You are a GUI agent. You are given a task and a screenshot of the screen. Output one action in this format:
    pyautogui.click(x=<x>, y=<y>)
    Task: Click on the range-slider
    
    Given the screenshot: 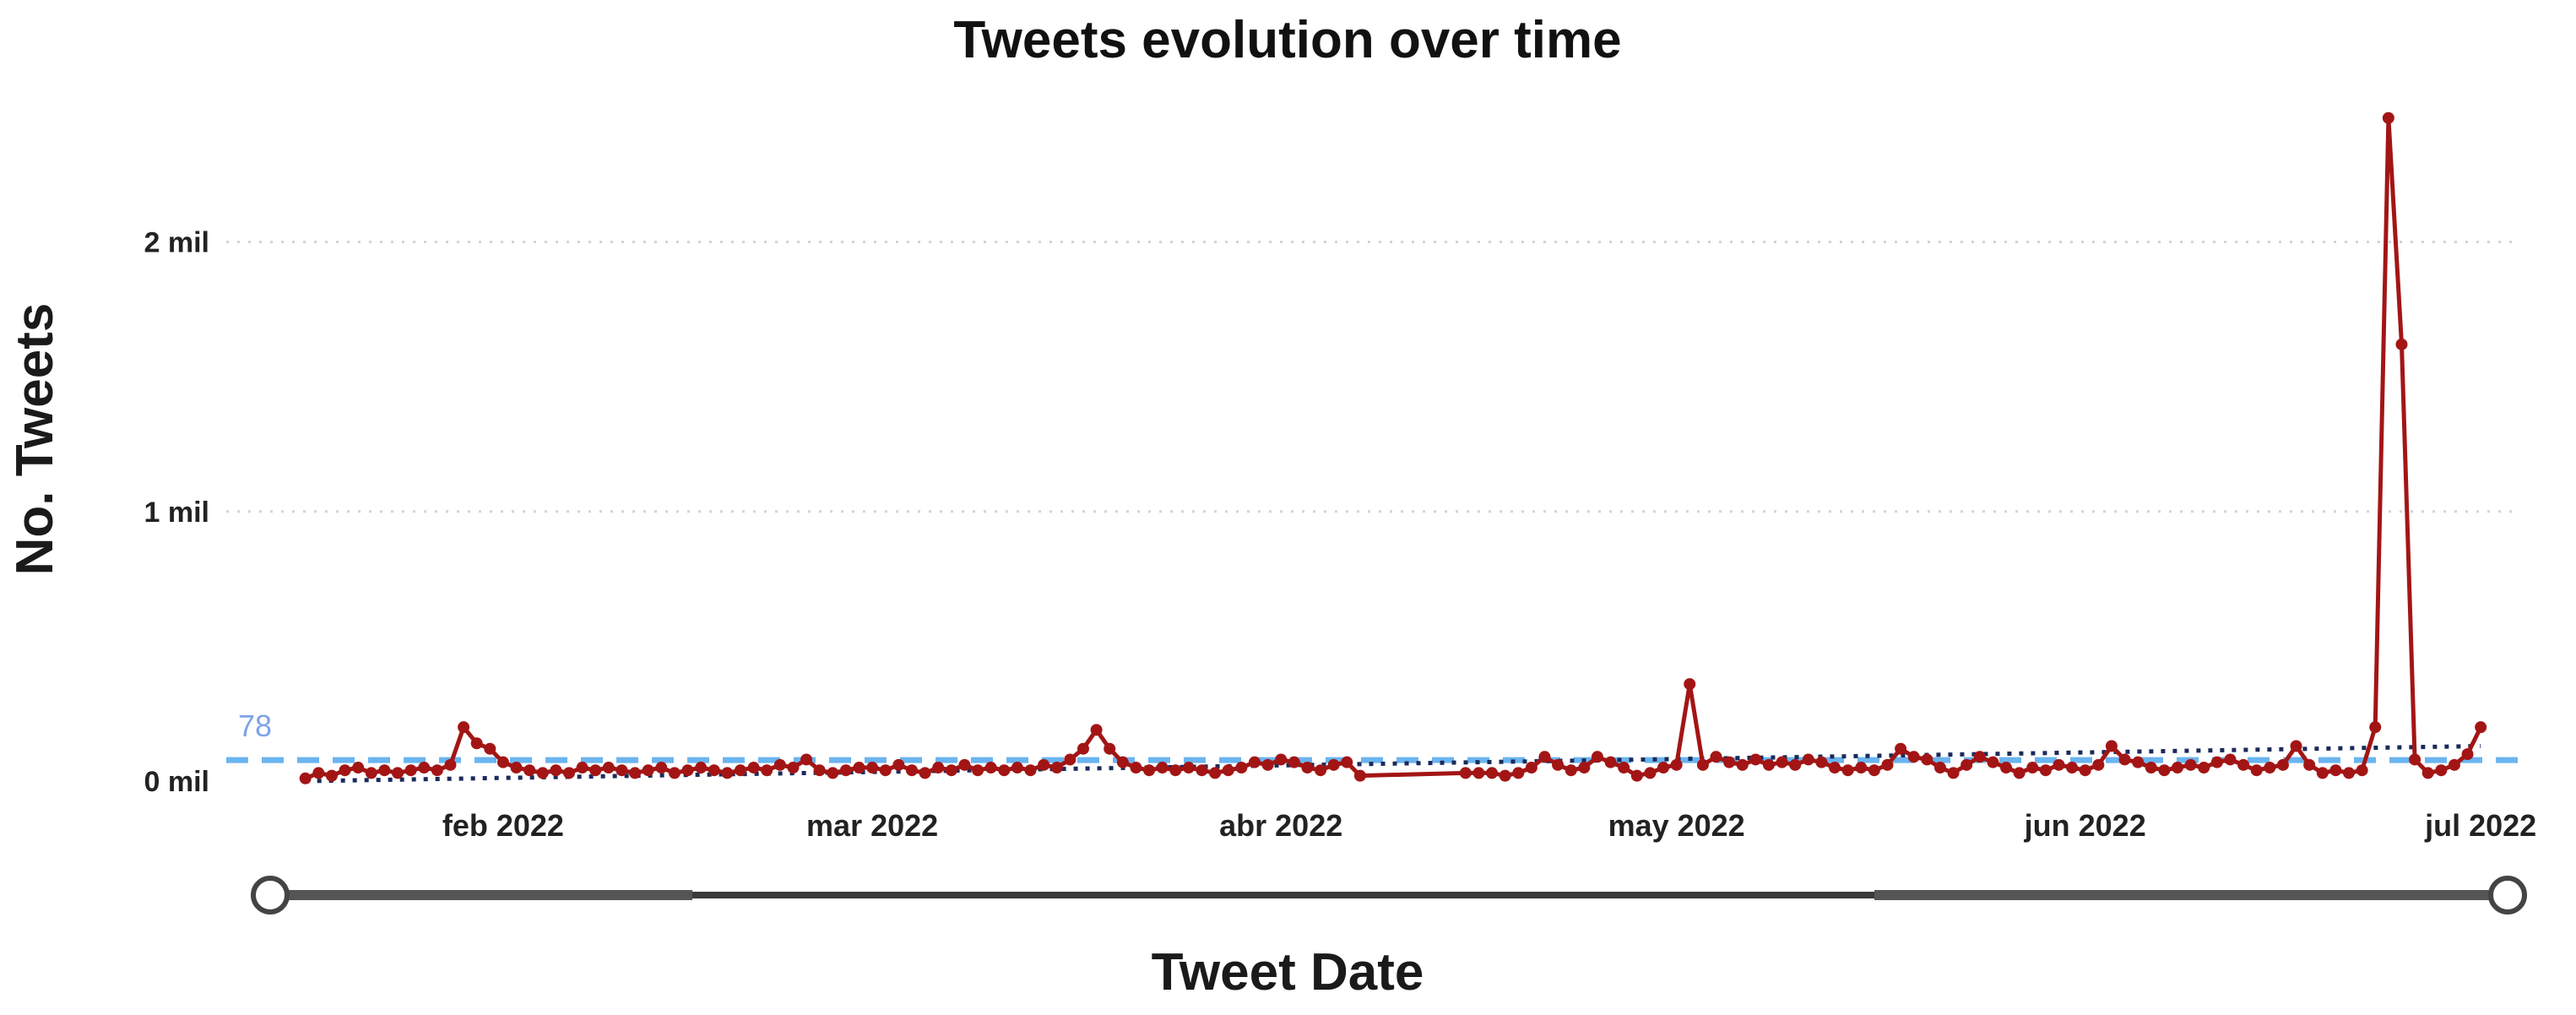 What is the action you would take?
    pyautogui.click(x=1389, y=895)
    